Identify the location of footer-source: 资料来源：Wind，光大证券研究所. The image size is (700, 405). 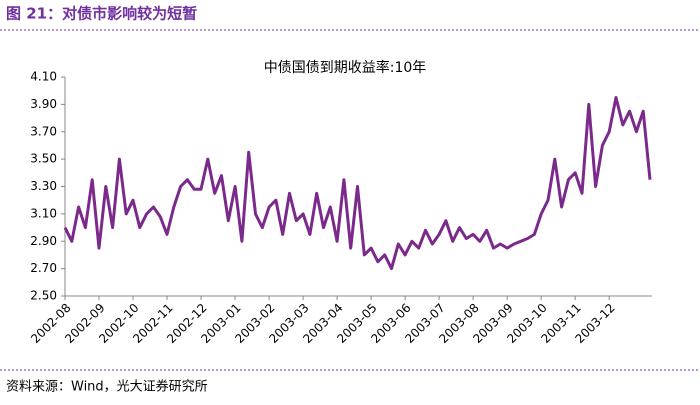
(107, 387).